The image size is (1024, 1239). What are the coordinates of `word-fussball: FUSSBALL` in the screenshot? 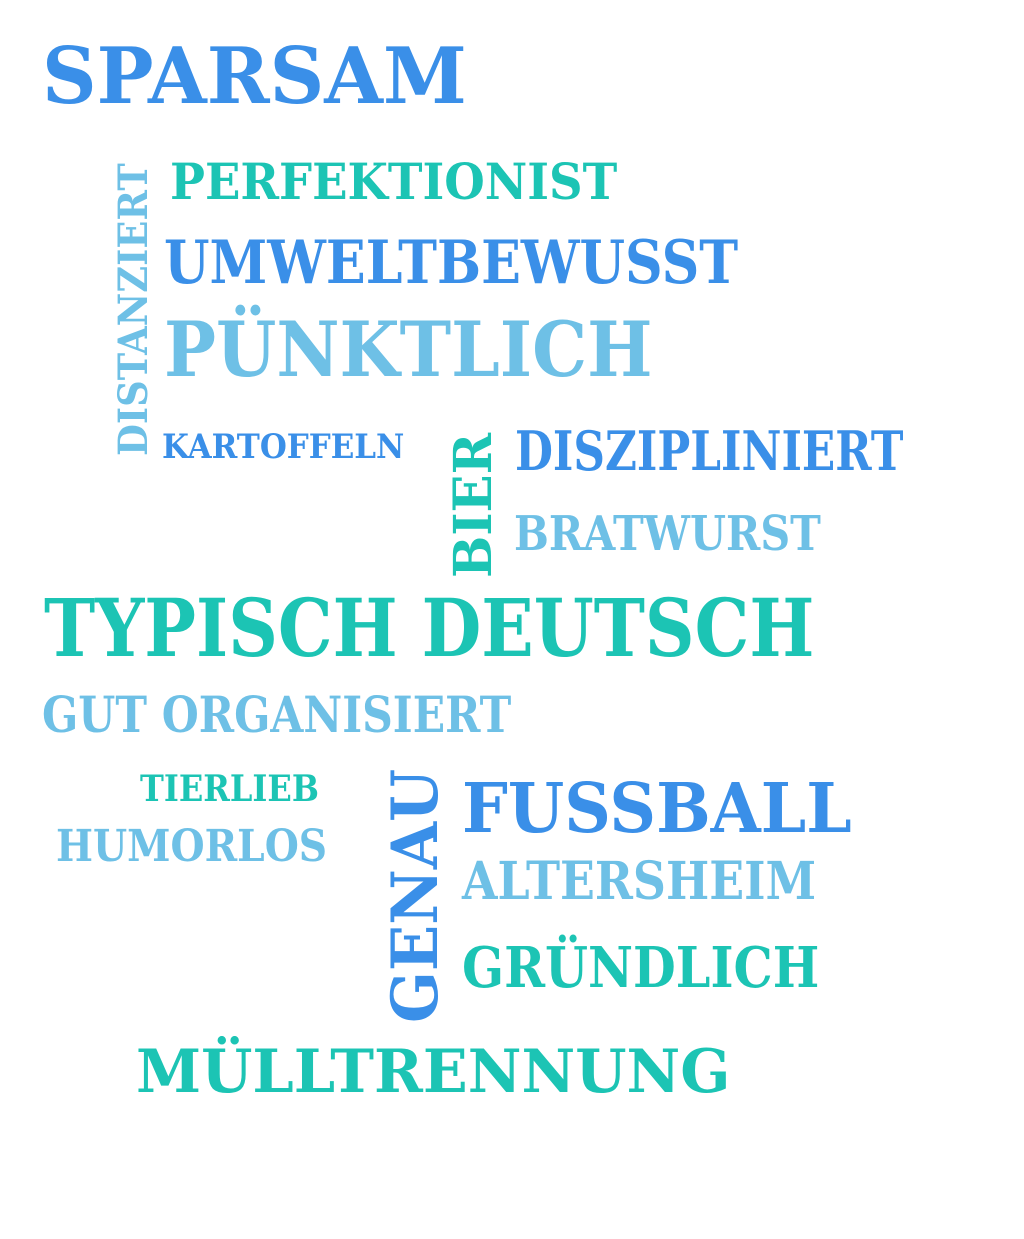 It's located at (657, 809).